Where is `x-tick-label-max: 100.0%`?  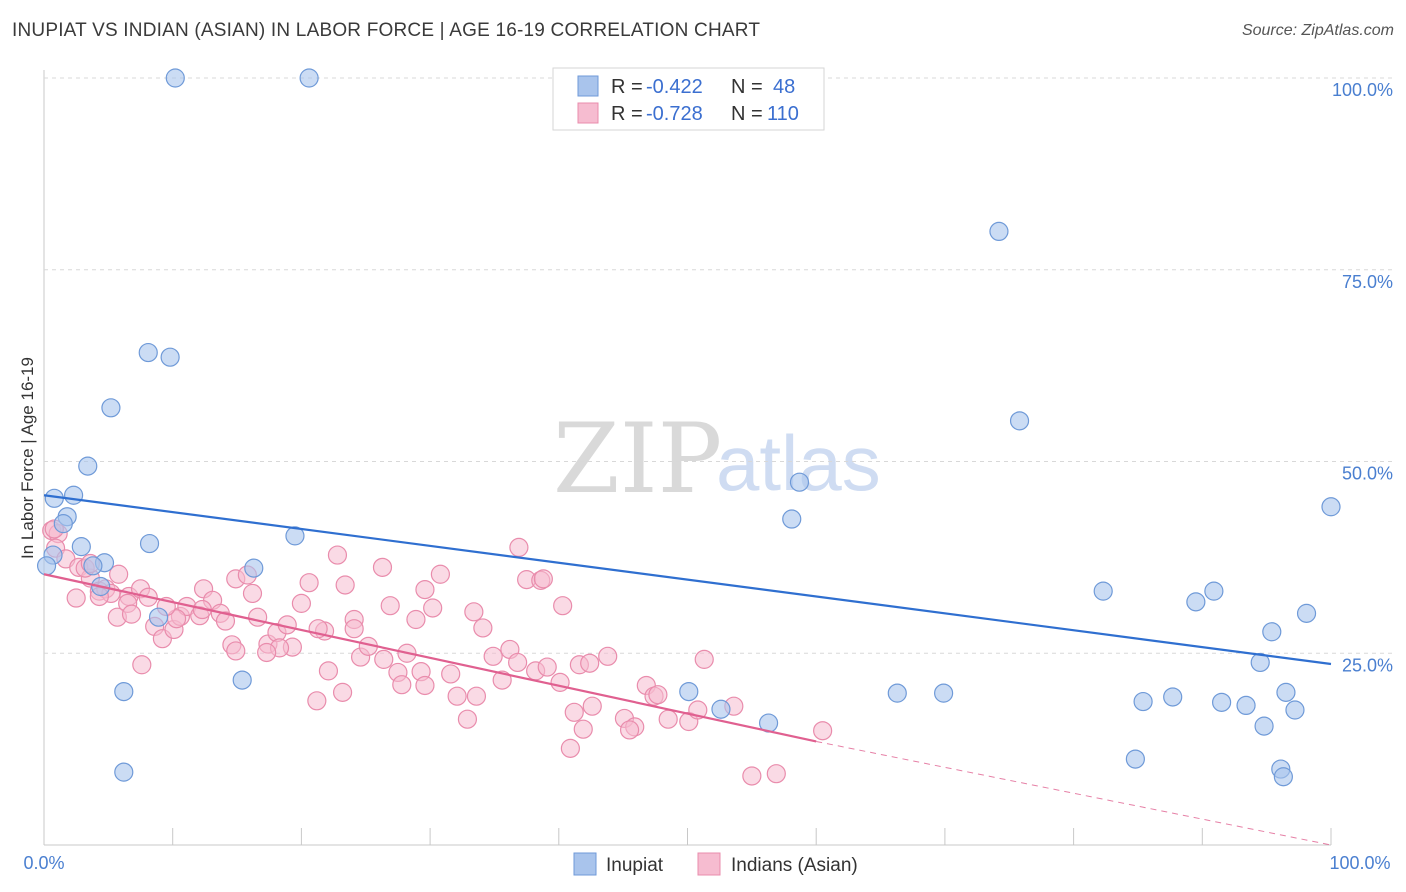
x-tick-label-max: 100.0% is located at coordinates (1359, 863).